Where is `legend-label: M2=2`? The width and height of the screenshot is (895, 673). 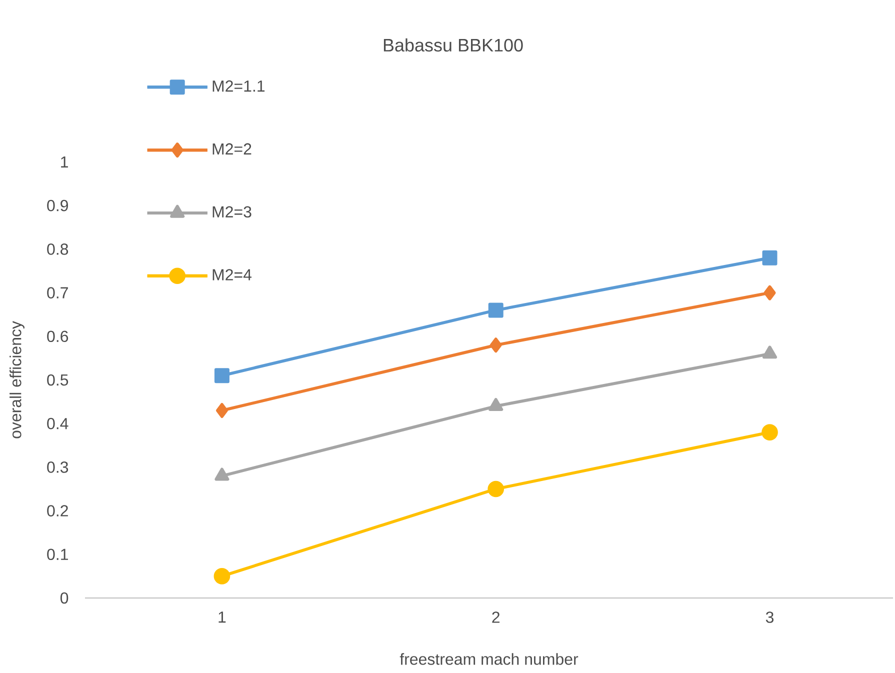
legend-label: M2=2 is located at coordinates (232, 148).